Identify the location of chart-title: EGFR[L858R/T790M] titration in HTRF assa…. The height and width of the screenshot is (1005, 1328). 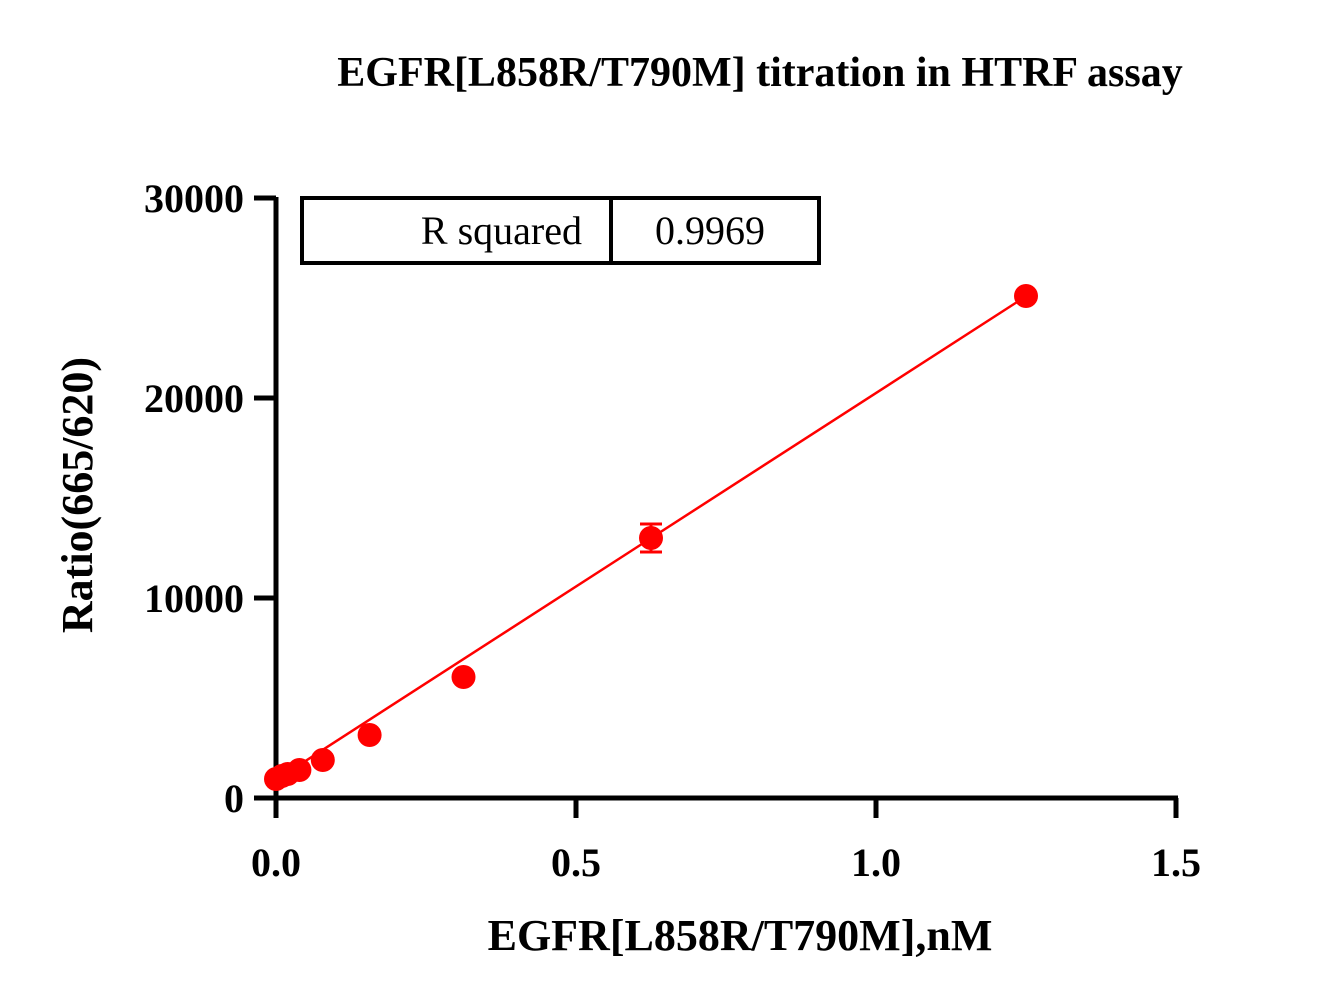
(759, 73).